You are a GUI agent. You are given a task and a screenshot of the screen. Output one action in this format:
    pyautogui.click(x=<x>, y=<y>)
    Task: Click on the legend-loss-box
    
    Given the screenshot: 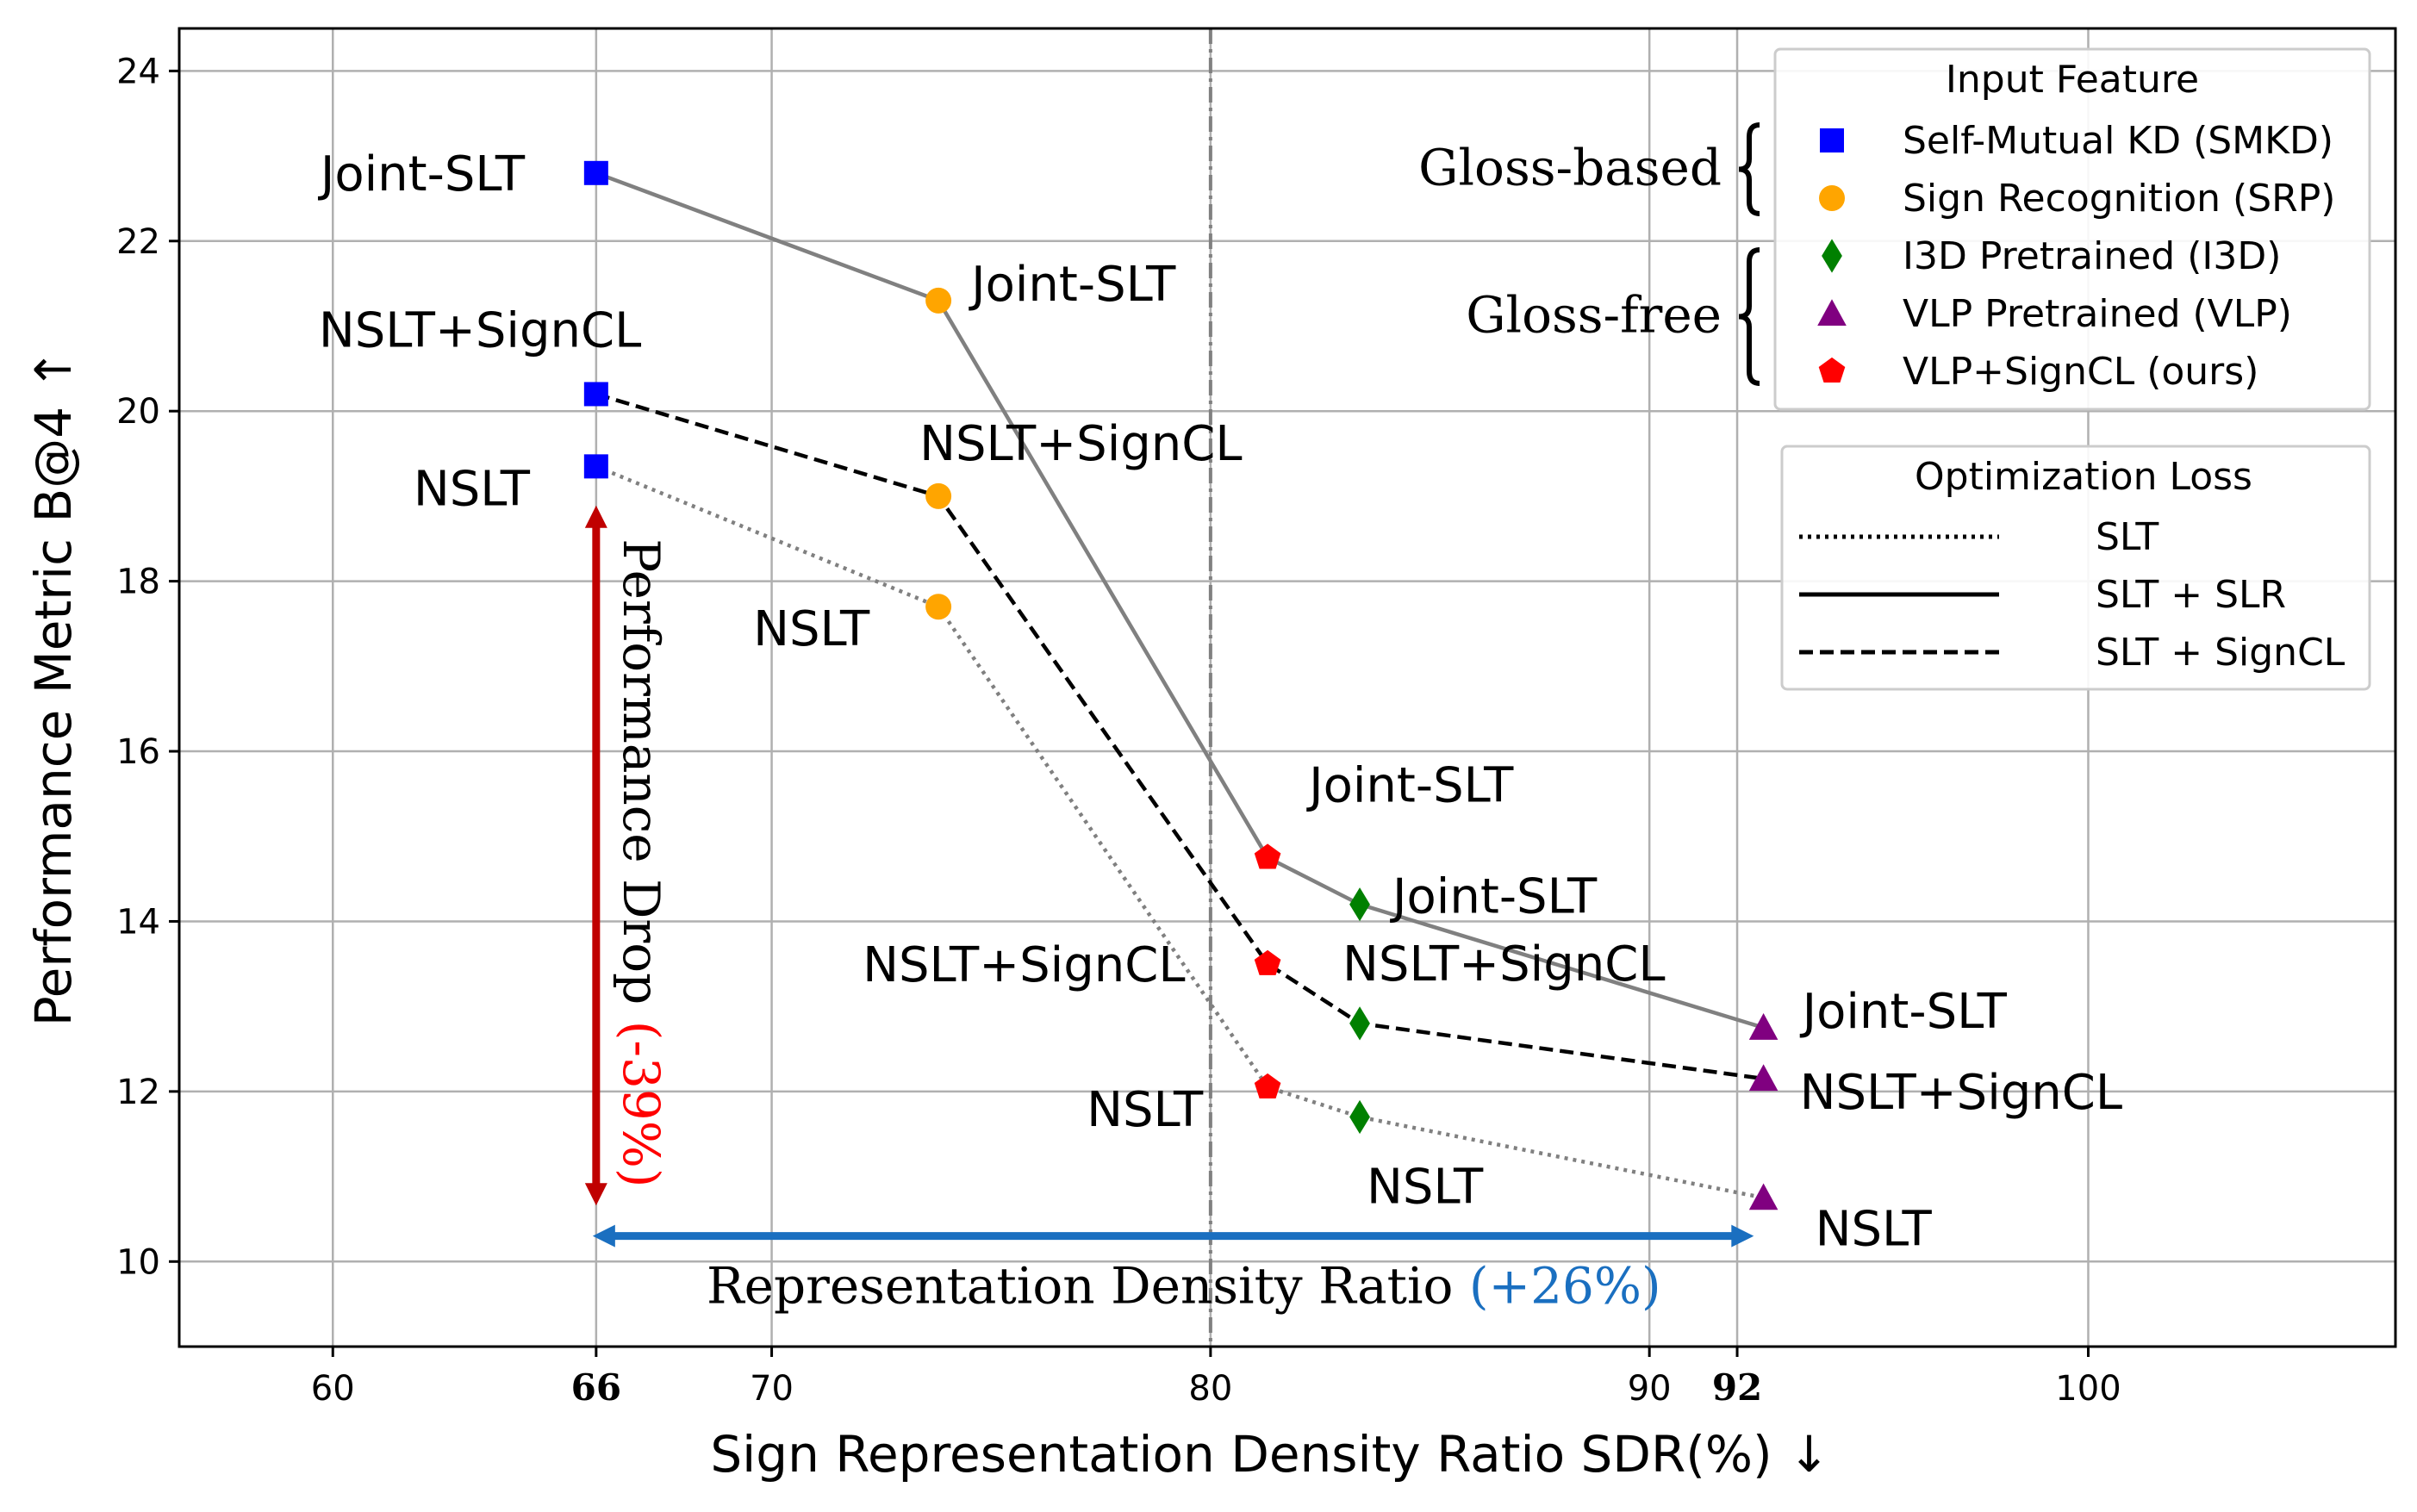 What is the action you would take?
    pyautogui.click(x=2075, y=568)
    